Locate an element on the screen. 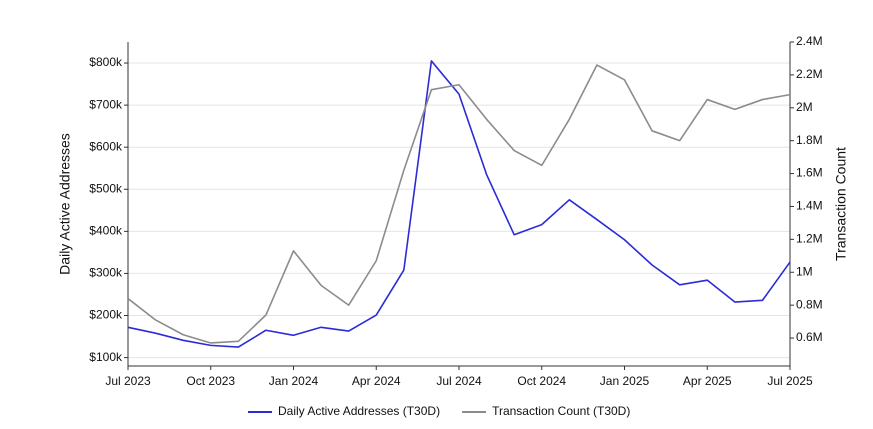  x-tick-label: Apr 2025 is located at coordinates (707, 381).